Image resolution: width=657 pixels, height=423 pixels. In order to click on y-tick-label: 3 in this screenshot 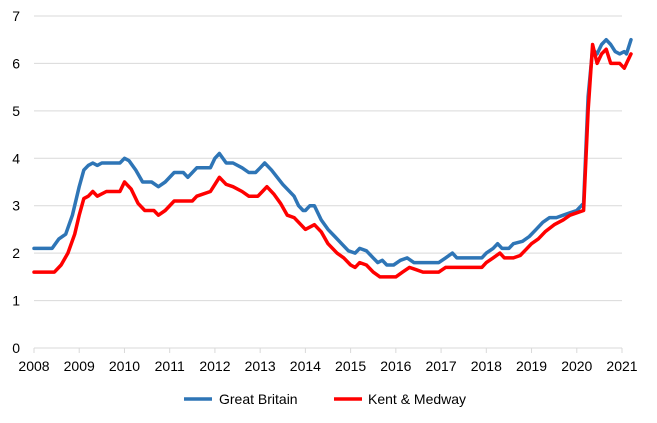, I will do `click(16, 206)`.